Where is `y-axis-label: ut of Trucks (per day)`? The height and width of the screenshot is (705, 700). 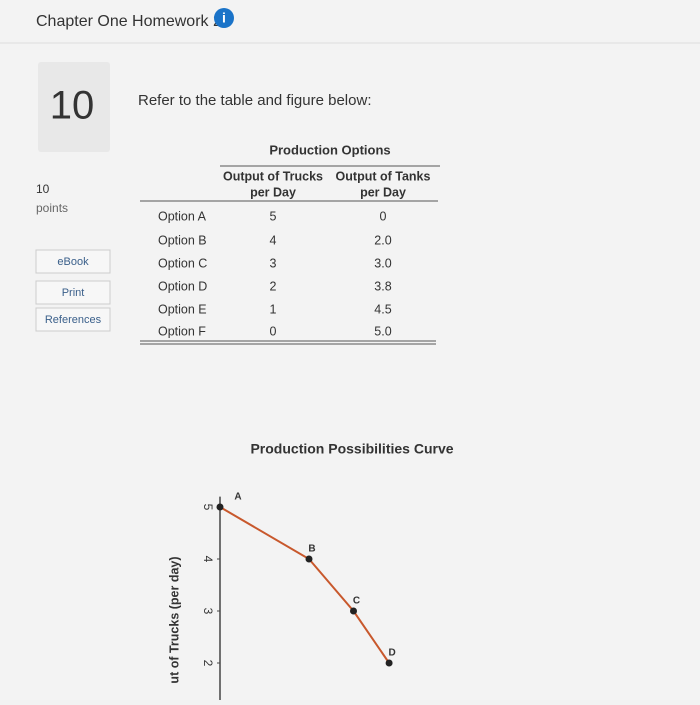
y-axis-label: ut of Trucks (per day) is located at coordinates (174, 619).